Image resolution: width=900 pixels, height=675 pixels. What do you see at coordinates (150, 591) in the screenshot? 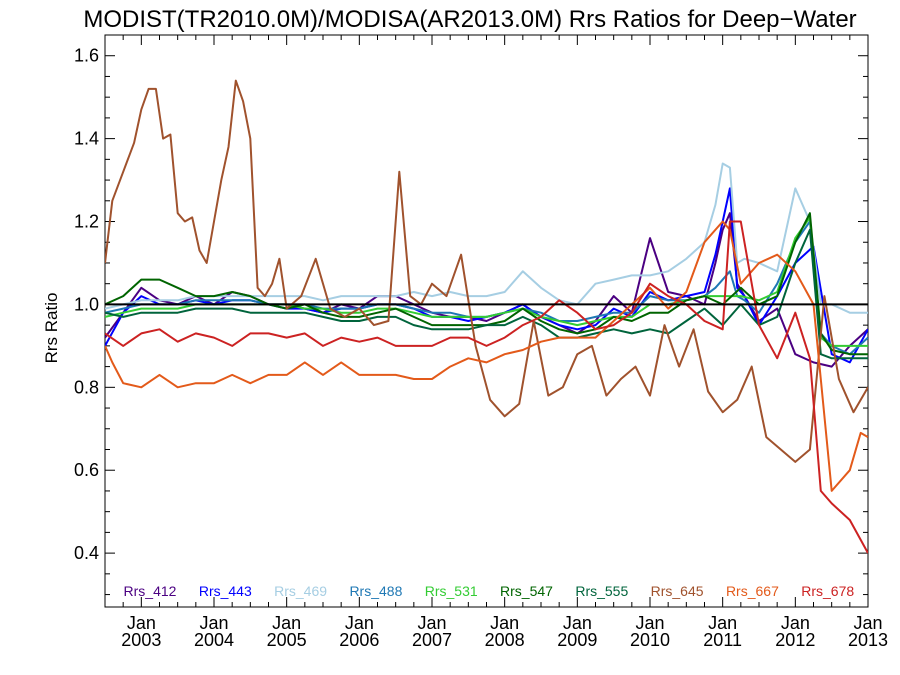
I see `legend-item-rrs-412: Rrs_412` at bounding box center [150, 591].